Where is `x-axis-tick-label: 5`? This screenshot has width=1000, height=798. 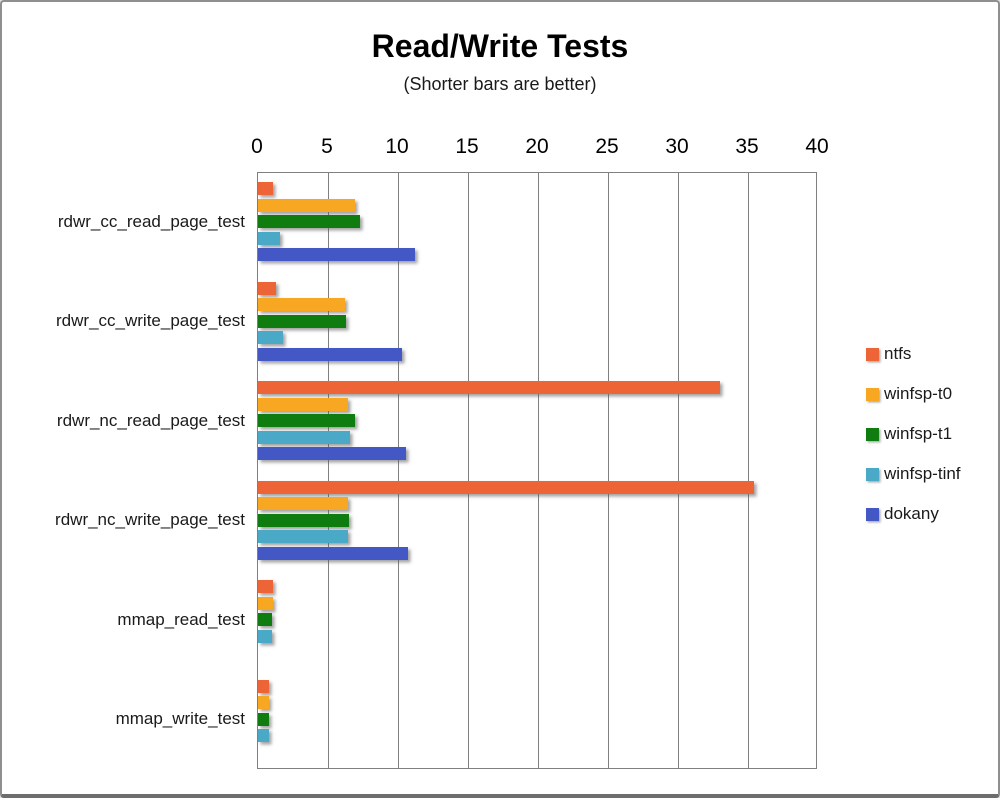
x-axis-tick-label: 5 is located at coordinates (327, 146).